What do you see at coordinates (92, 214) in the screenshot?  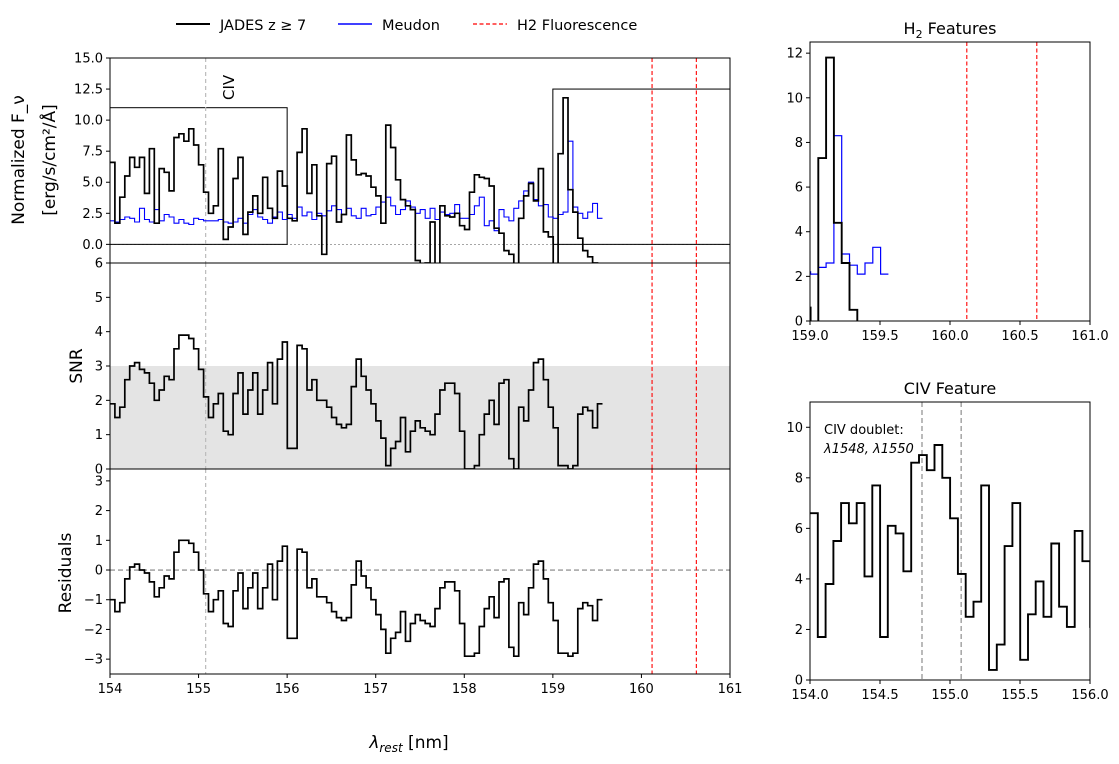 I see `flux-ytick-label: 2.5` at bounding box center [92, 214].